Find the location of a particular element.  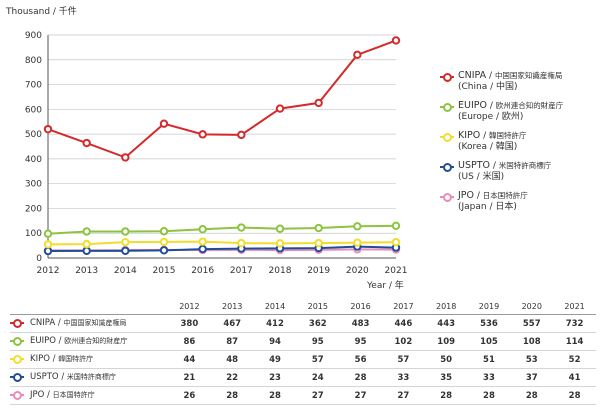

legend-marker-cnipa is located at coordinates (447, 77).